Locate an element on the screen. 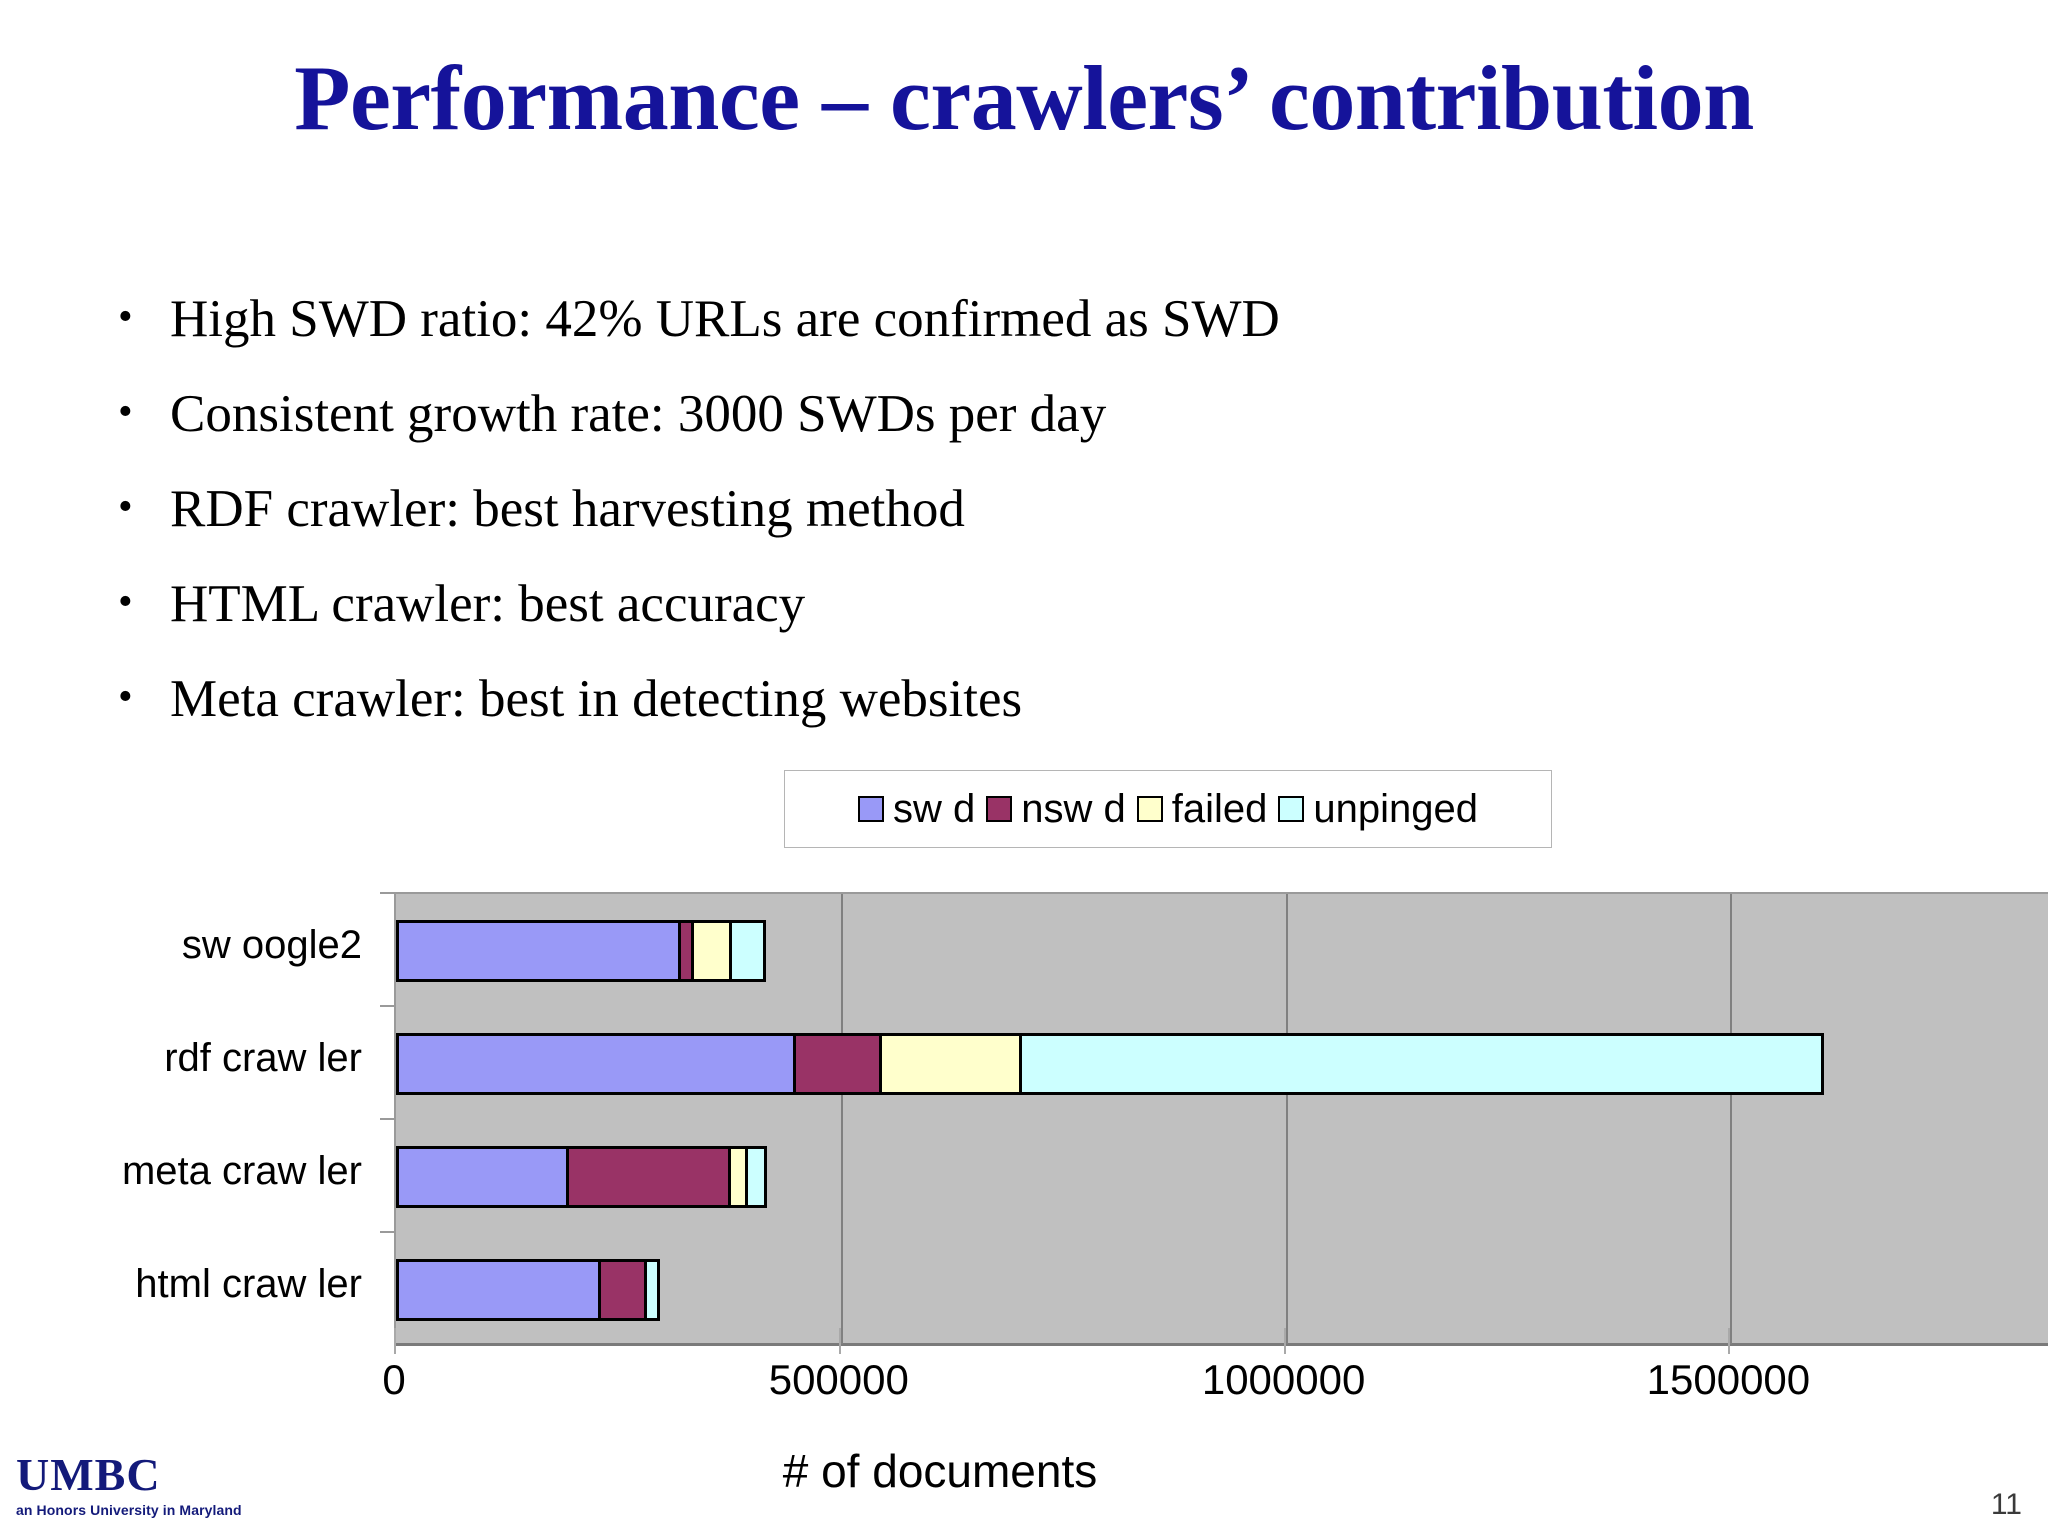 The height and width of the screenshot is (1536, 2048). legend-entry-swd: sw d is located at coordinates (916, 809).